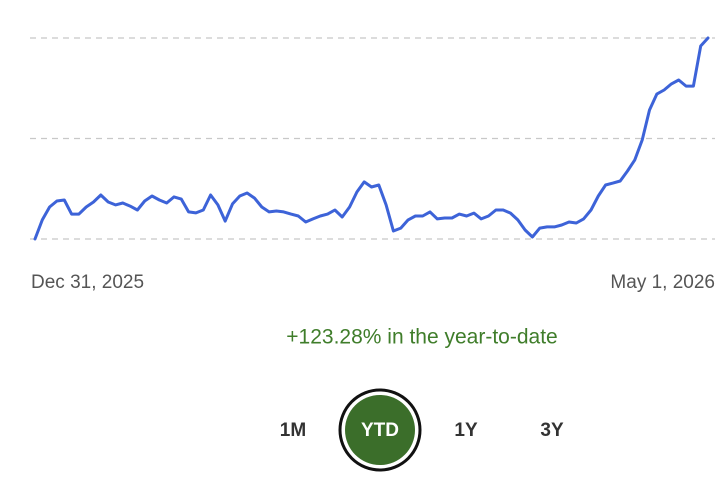 The image size is (726, 484). What do you see at coordinates (466, 430) in the screenshot?
I see `range-button: 1Y` at bounding box center [466, 430].